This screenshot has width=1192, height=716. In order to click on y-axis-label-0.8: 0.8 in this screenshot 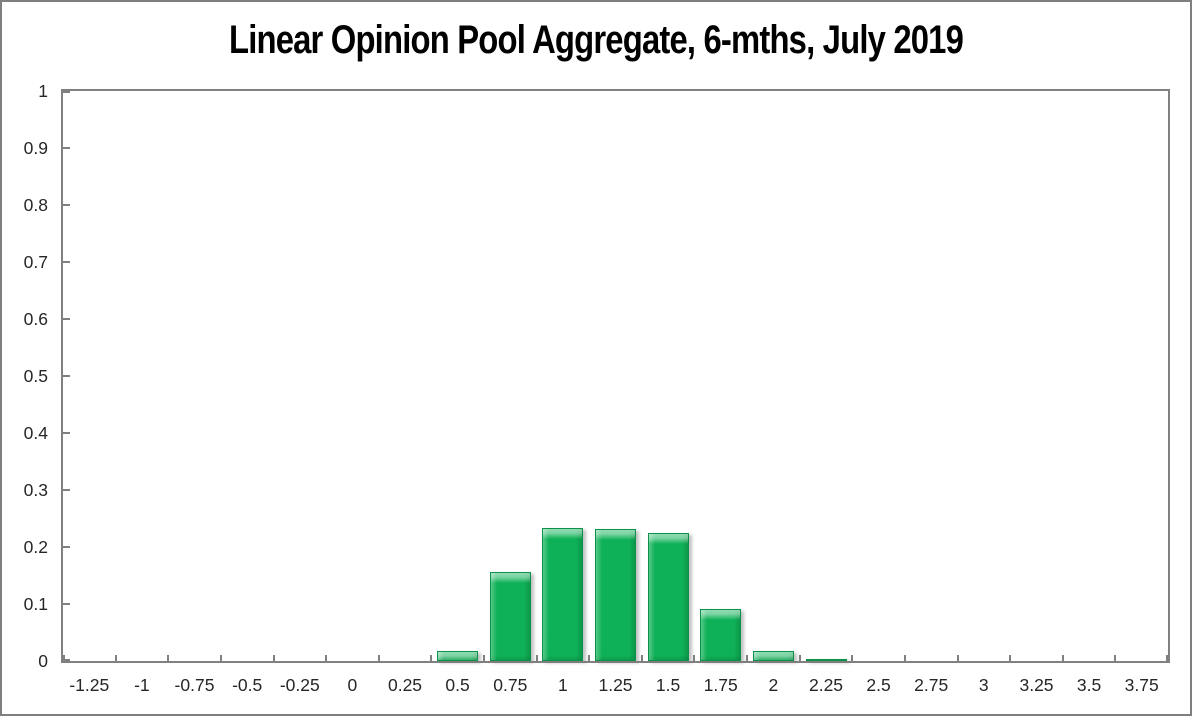, I will do `click(35, 205)`.